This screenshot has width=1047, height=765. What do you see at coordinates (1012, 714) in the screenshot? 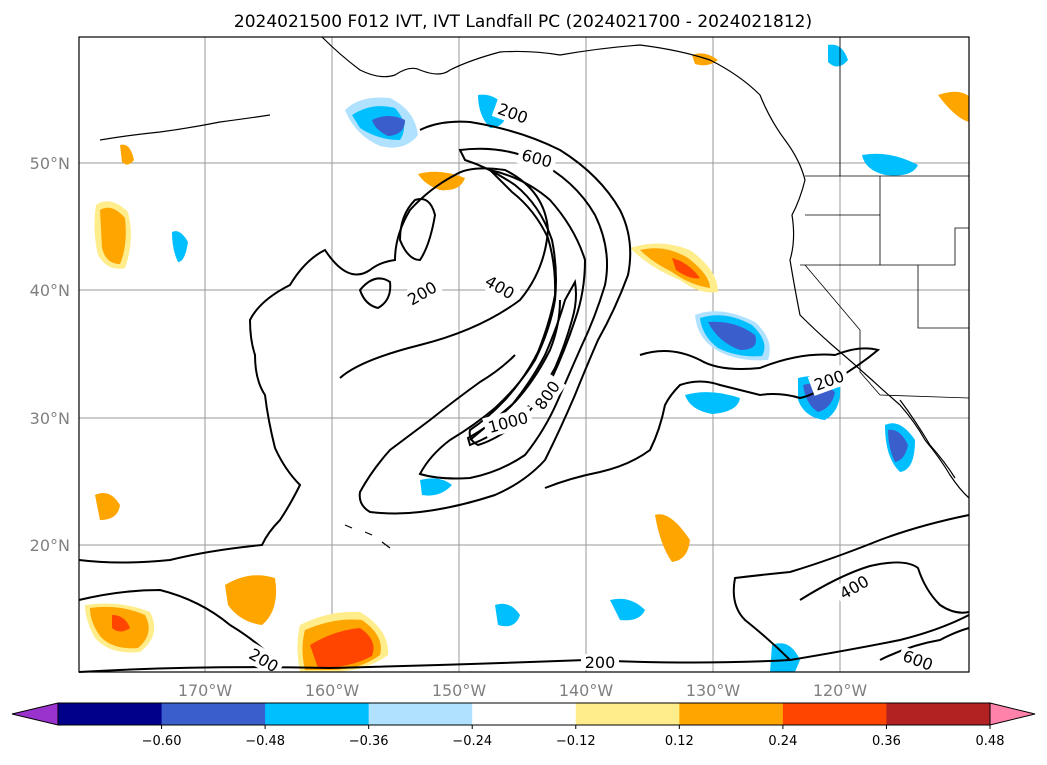
I see `colorbar-extend-right` at bounding box center [1012, 714].